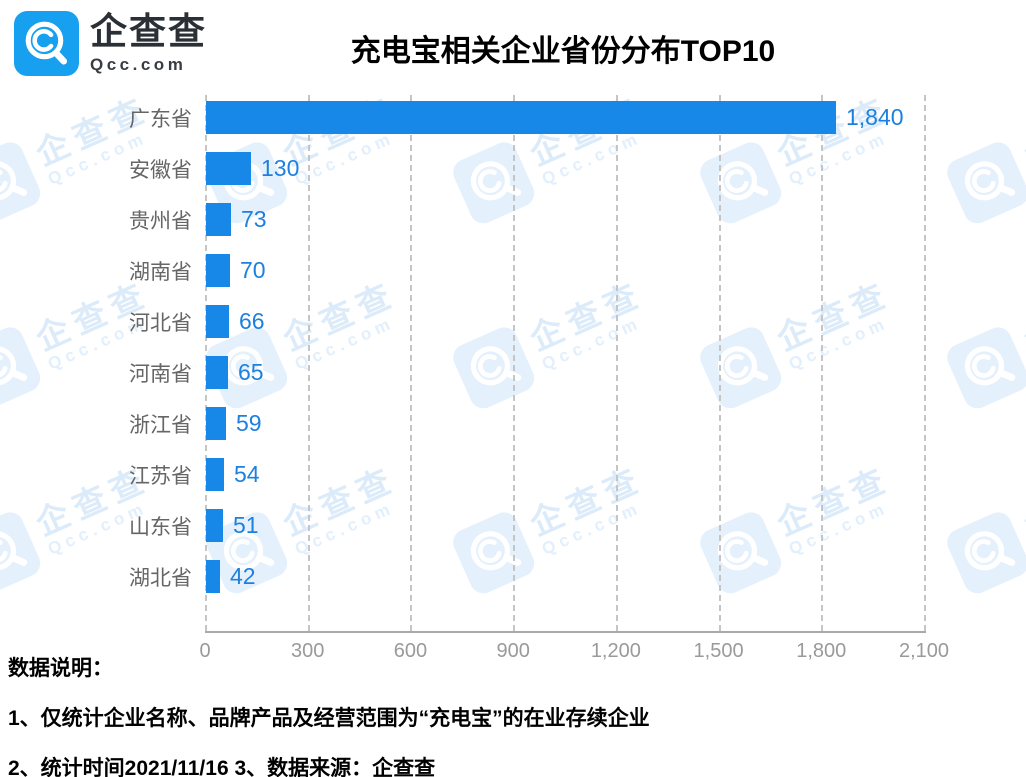 This screenshot has height=777, width=1026. I want to click on category-label: 湖北省, so click(160, 578).